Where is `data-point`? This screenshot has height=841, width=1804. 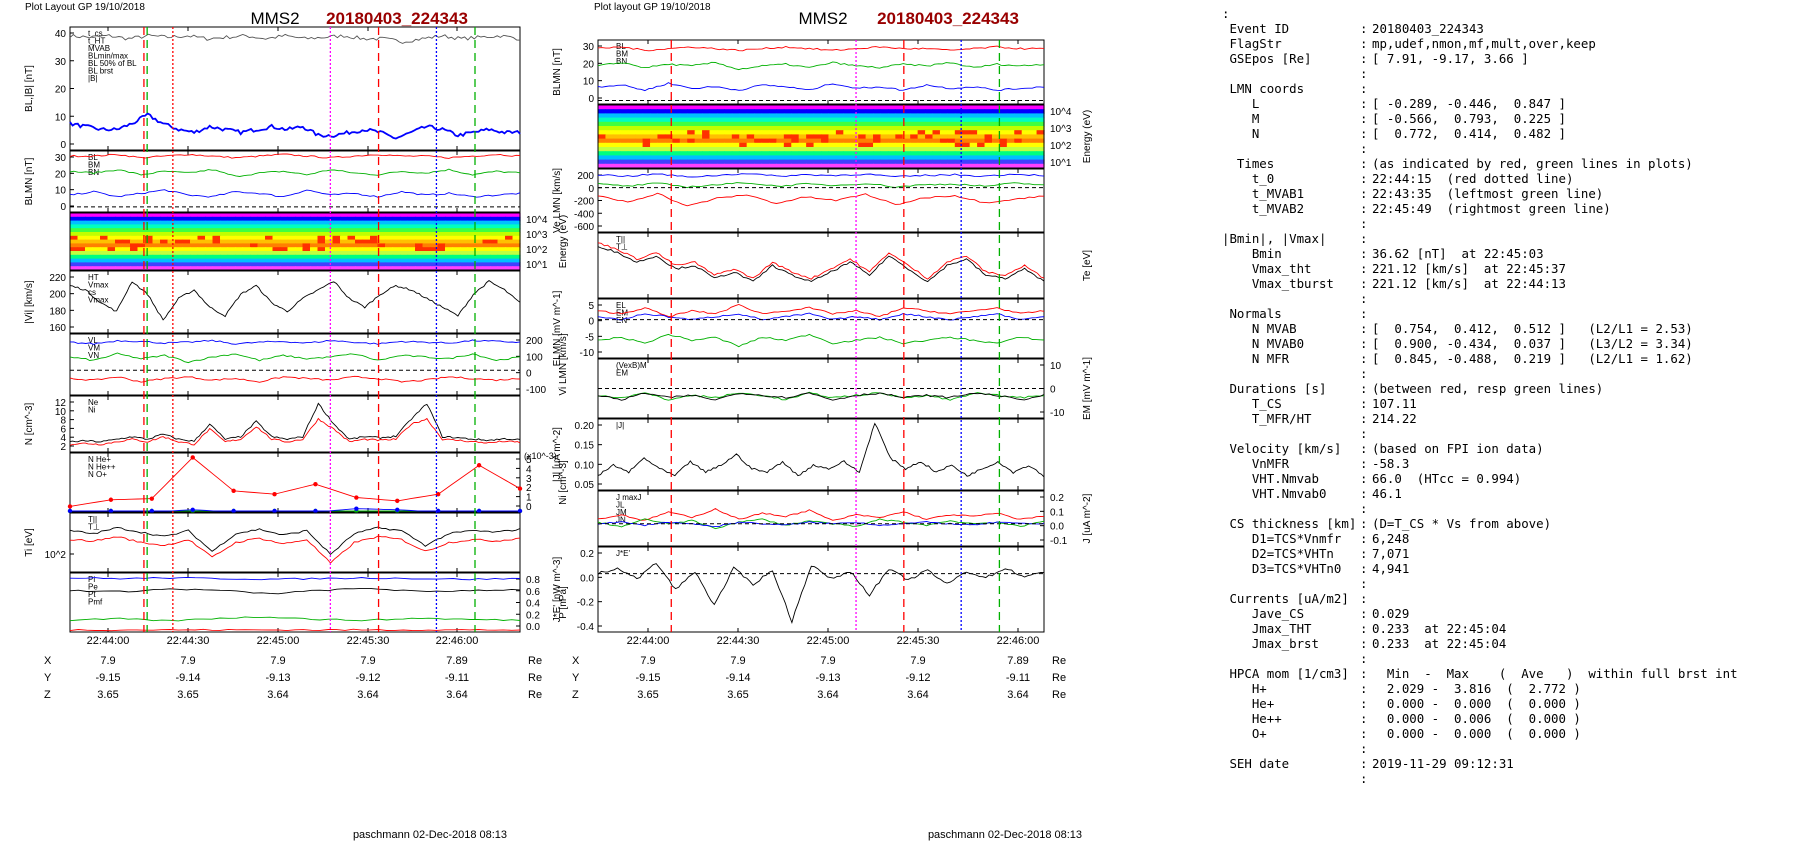 data-point is located at coordinates (479, 465).